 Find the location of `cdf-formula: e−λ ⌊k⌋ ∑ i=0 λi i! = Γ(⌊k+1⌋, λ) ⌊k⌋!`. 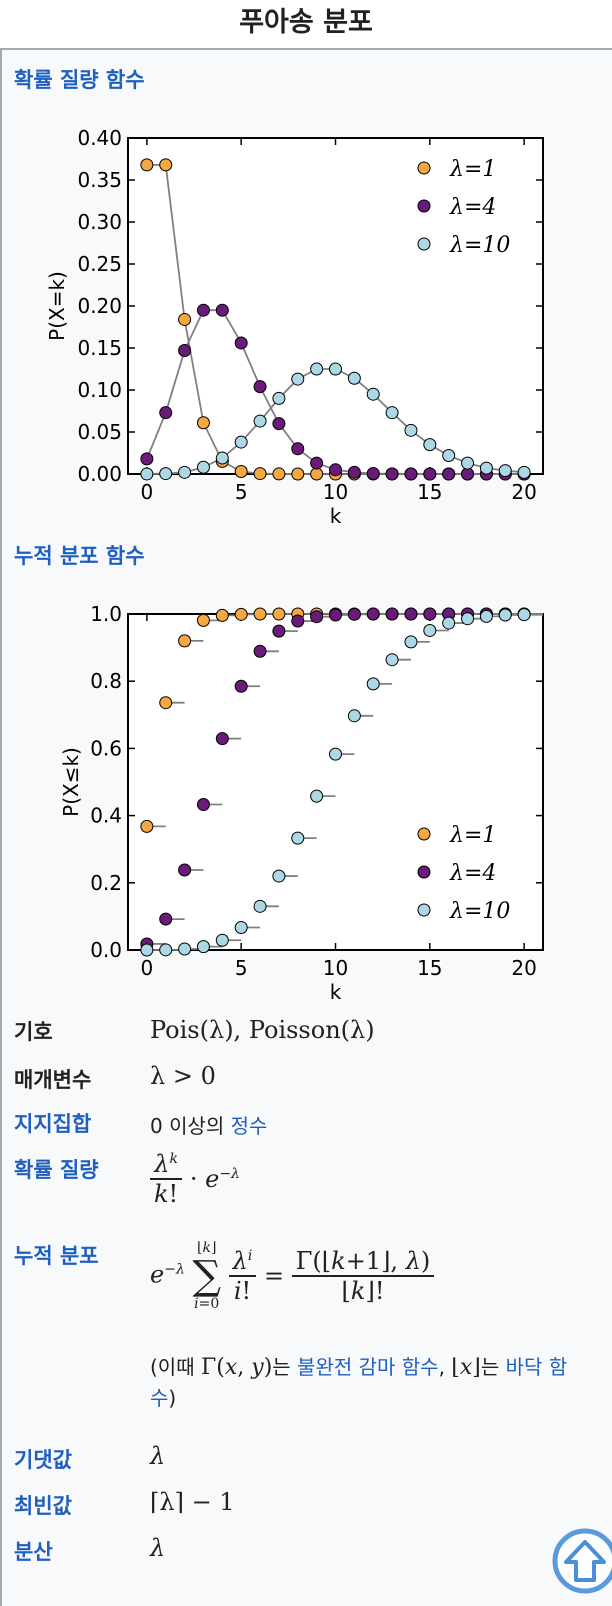

cdf-formula: e−λ ⌊k⌋ ∑ i=0 λi i! = Γ(⌊k+1⌋, λ) ⌊k⌋! is located at coordinates (370, 1276).